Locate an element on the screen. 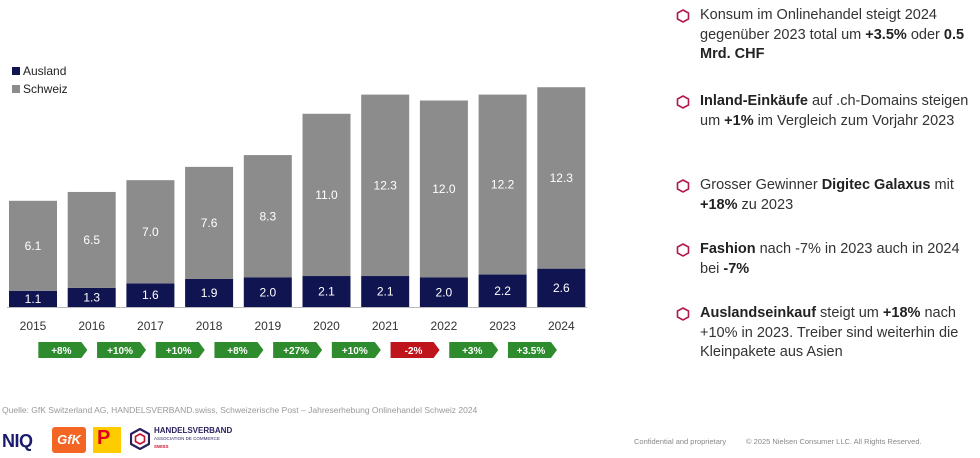  growth-label-8: +3% is located at coordinates (472, 351).